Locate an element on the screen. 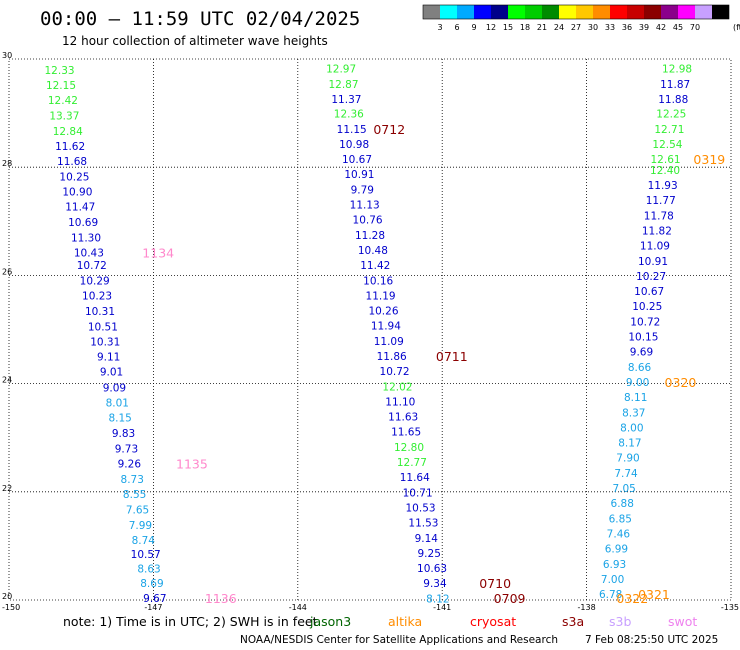 The image size is (740, 650). wave-height-value: 9.14 is located at coordinates (427, 539).